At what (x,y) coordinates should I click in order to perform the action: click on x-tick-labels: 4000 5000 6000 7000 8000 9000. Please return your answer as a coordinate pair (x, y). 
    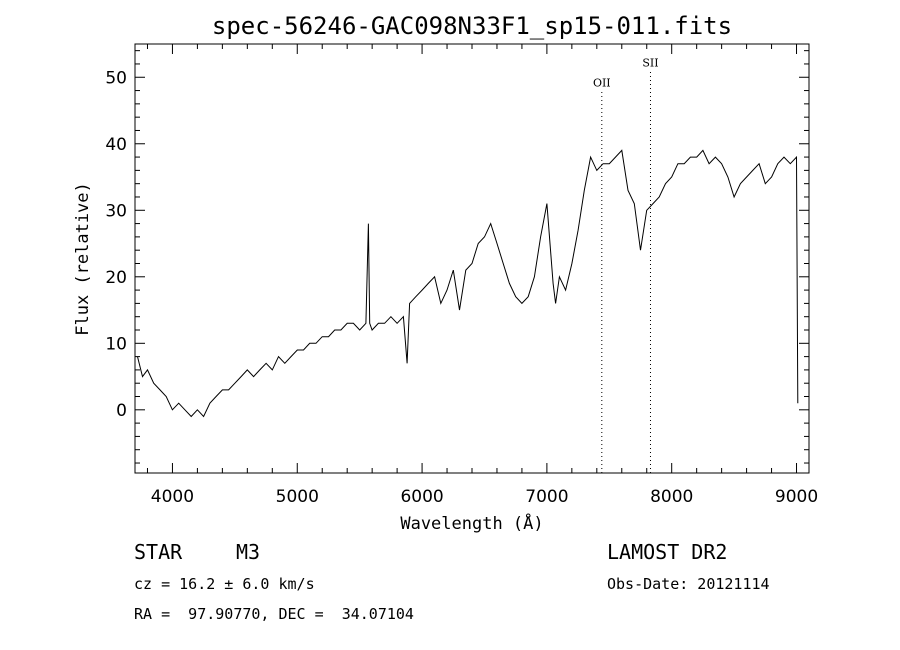
    Looking at the image, I should click on (484, 497).